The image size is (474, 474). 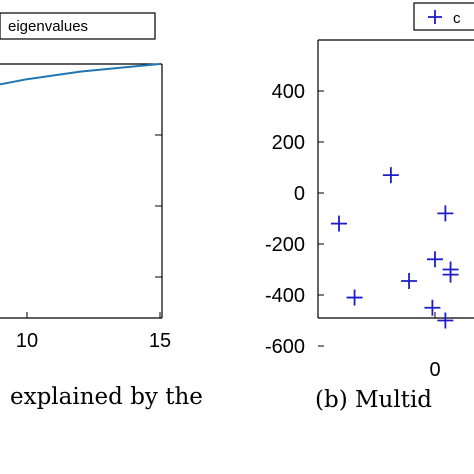 What do you see at coordinates (299, 194) in the screenshot?
I see `chart-b-ytick-label-2: 0` at bounding box center [299, 194].